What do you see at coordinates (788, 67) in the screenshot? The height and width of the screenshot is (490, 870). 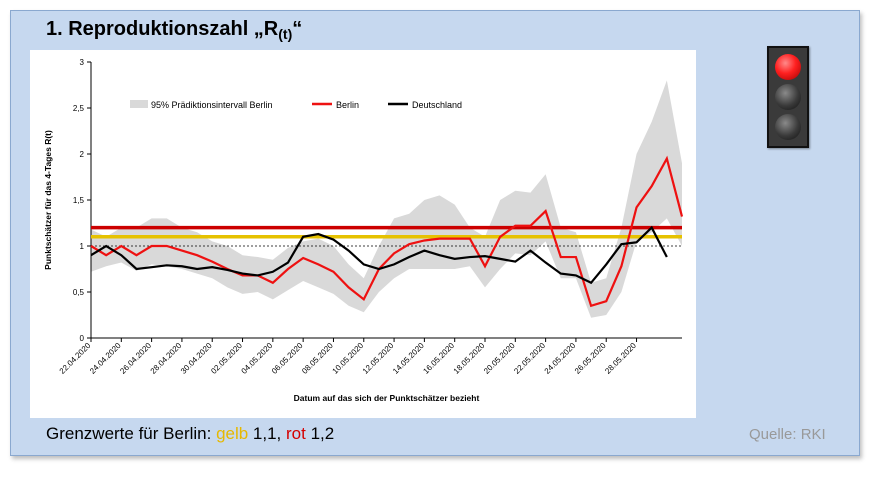 I see `traffic-light-red-lamp` at bounding box center [788, 67].